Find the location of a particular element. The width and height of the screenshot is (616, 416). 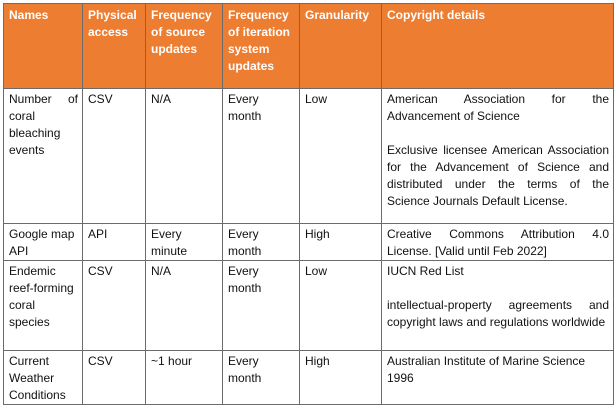

cell-source-frequency: Every minute is located at coordinates (184, 242).